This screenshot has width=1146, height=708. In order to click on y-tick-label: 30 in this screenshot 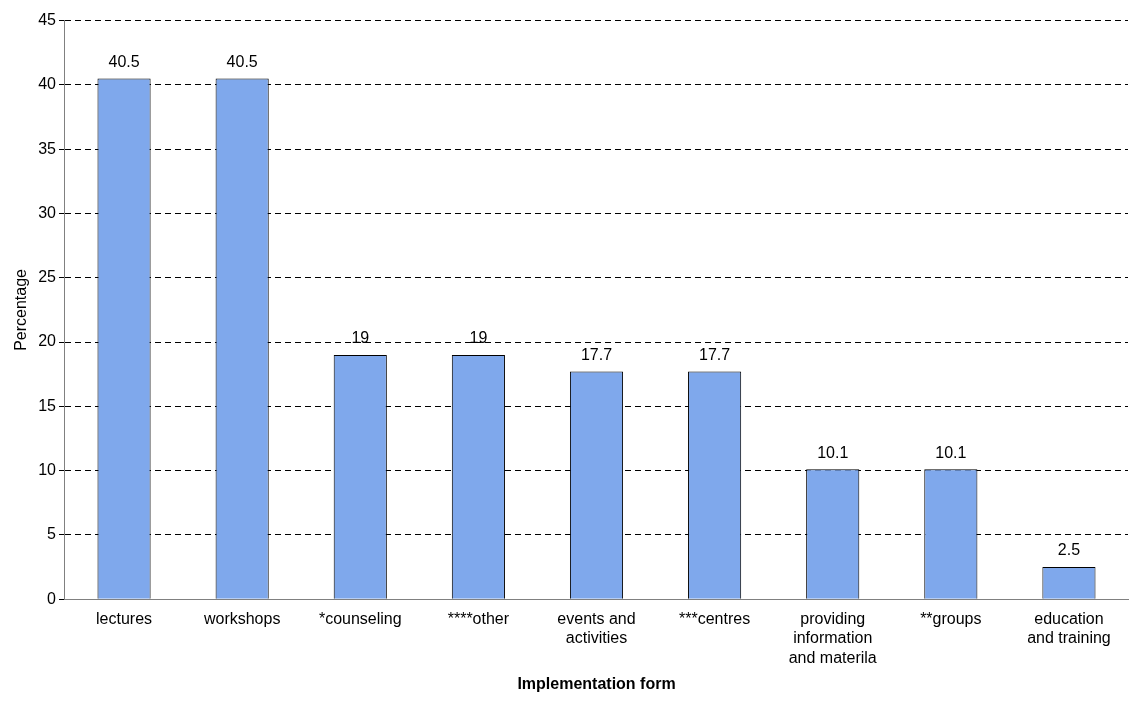, I will do `click(47, 212)`.